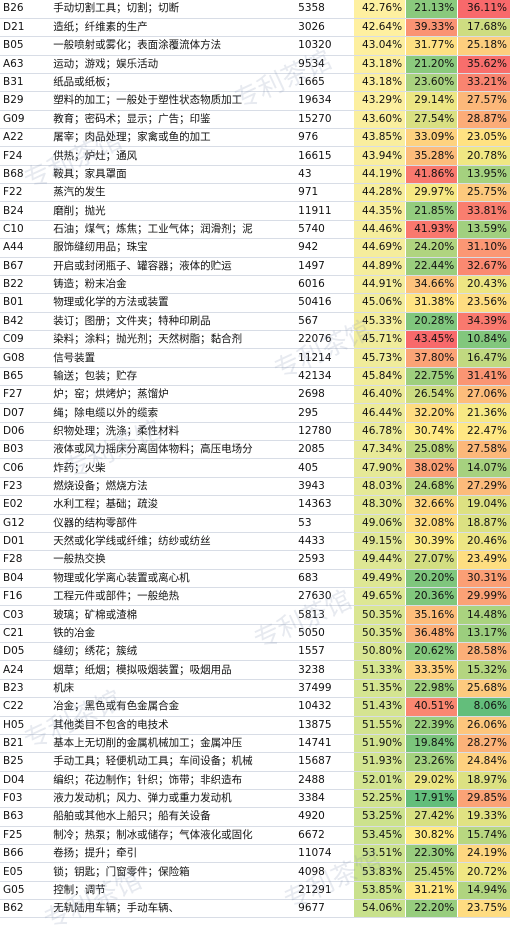 The width and height of the screenshot is (510, 937). What do you see at coordinates (255, 358) in the screenshot?
I see `table-row: G08 信号装置 11214 45.73% 37.80% 16.47%` at bounding box center [255, 358].